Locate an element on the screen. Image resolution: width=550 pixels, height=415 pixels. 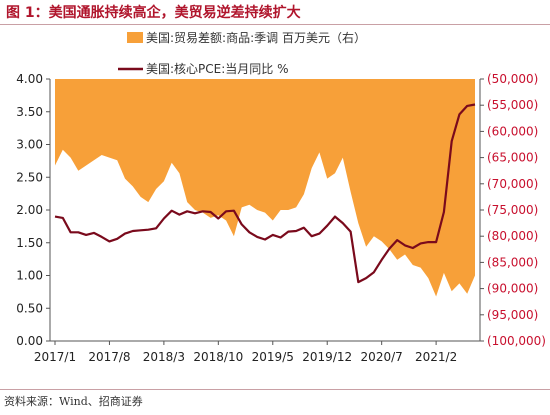
left-tick-label: 1.50 is located at coordinates (29, 243).